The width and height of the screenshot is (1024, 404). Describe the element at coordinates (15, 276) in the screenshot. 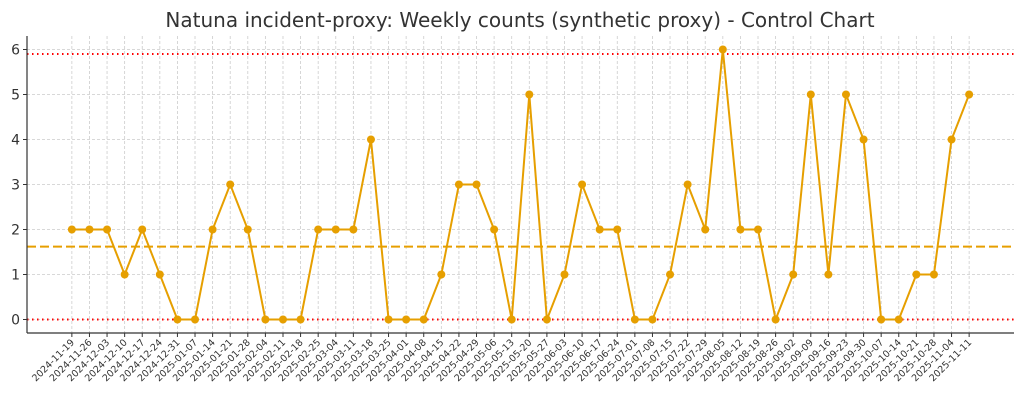

I see `y-tick-label: 1` at that location.